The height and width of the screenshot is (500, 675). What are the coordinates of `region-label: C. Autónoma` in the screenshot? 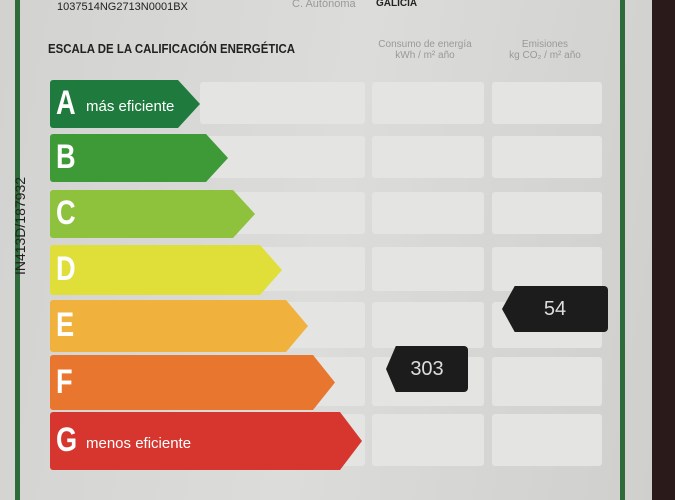 It's located at (324, 5).